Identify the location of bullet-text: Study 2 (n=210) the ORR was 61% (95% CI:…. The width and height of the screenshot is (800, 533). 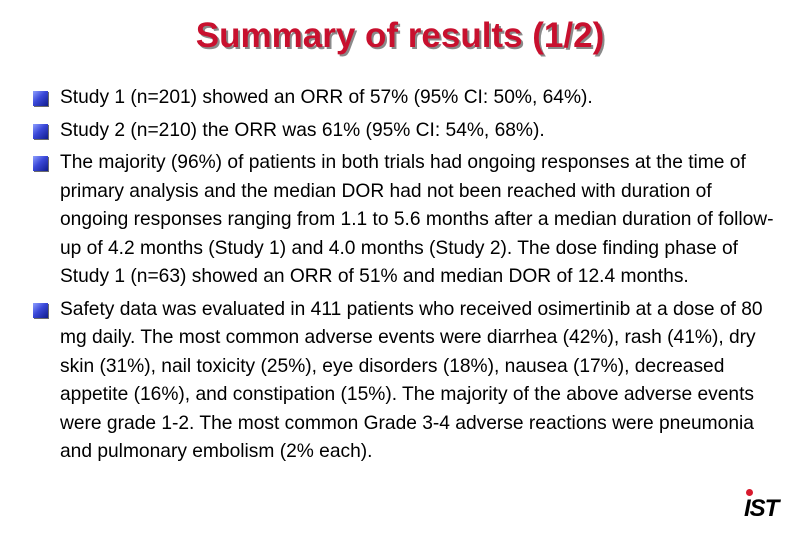
(302, 130).